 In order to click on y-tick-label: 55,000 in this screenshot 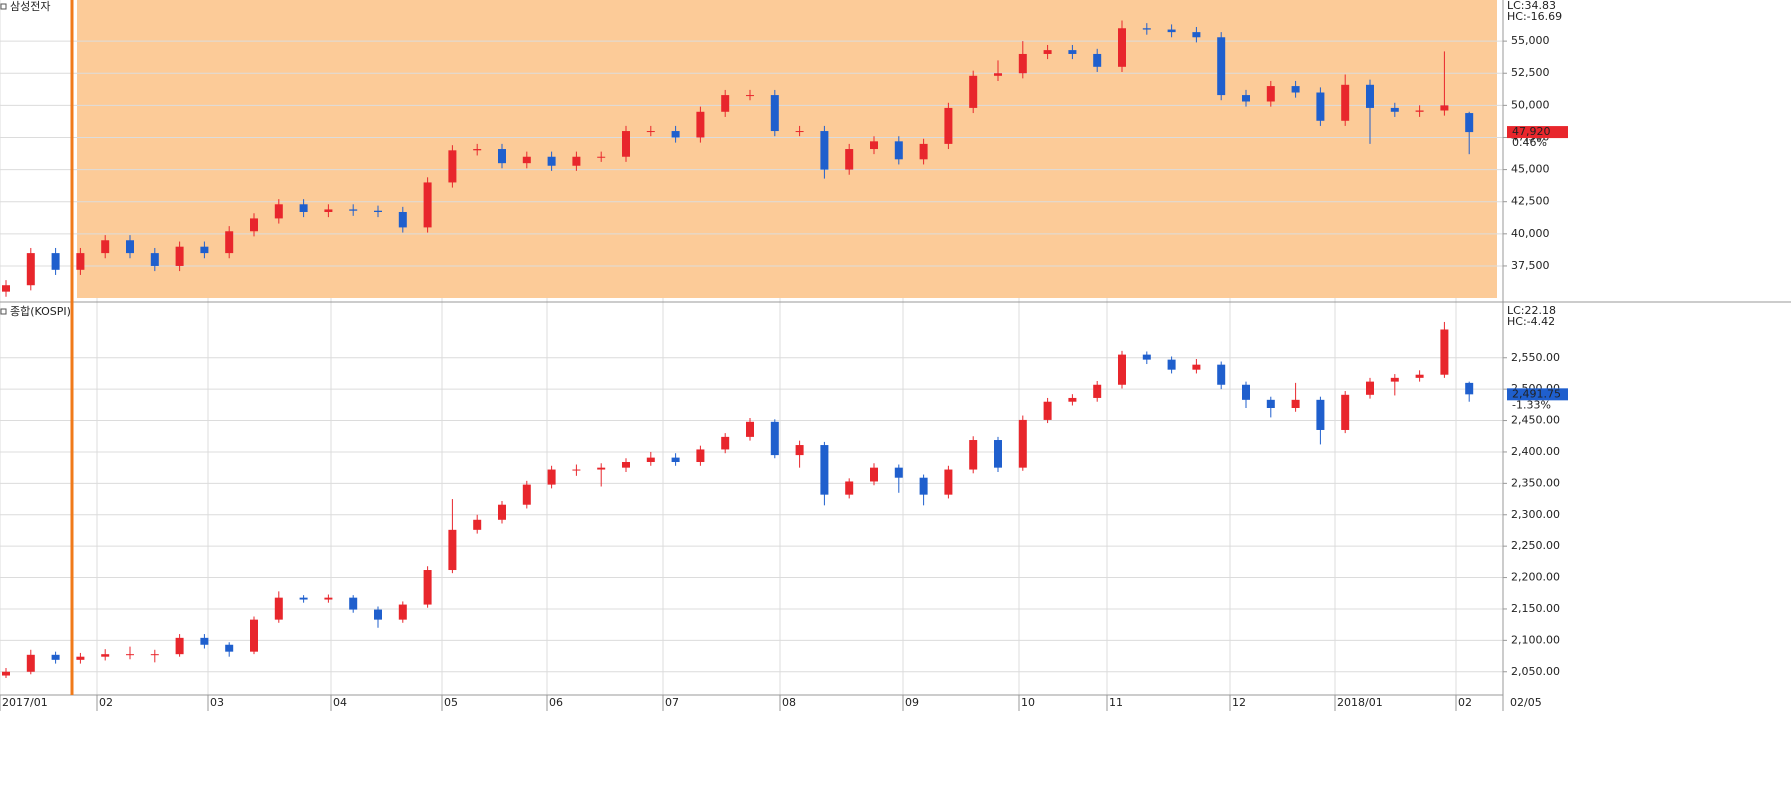, I will do `click(1530, 40)`.